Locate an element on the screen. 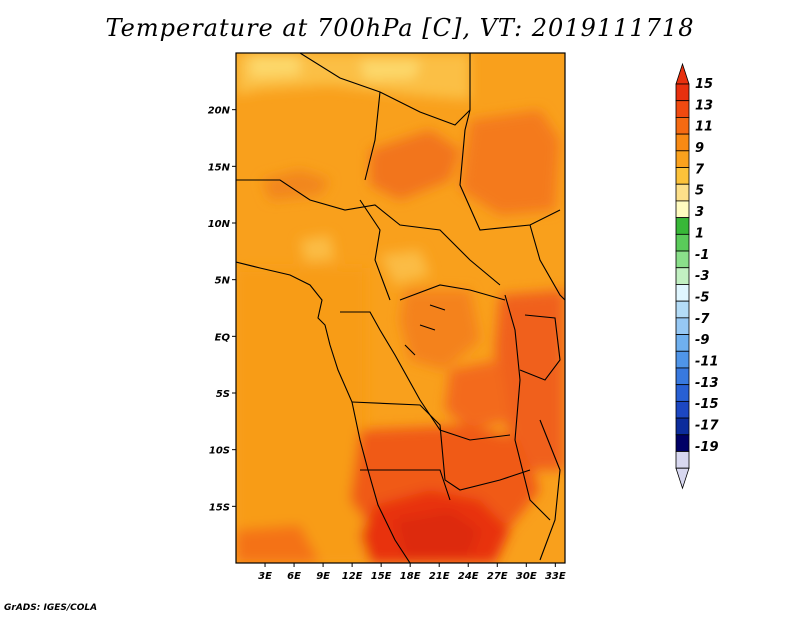 The height and width of the screenshot is (618, 800). colorbar-label-17: -19 is located at coordinates (707, 447).